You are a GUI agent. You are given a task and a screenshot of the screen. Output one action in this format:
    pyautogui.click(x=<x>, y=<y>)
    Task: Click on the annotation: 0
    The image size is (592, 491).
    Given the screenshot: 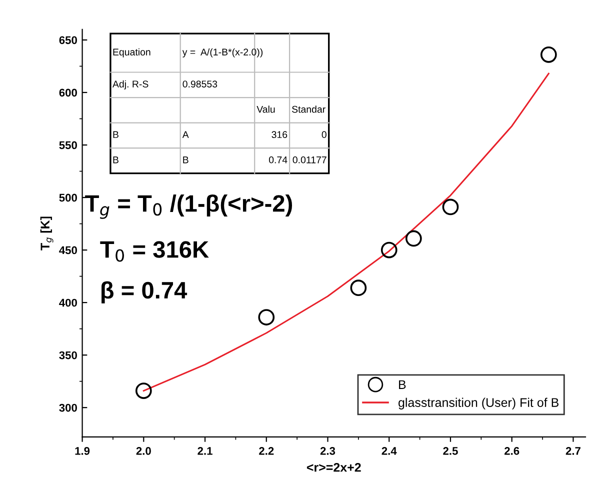 What is the action you would take?
    pyautogui.click(x=324, y=134)
    